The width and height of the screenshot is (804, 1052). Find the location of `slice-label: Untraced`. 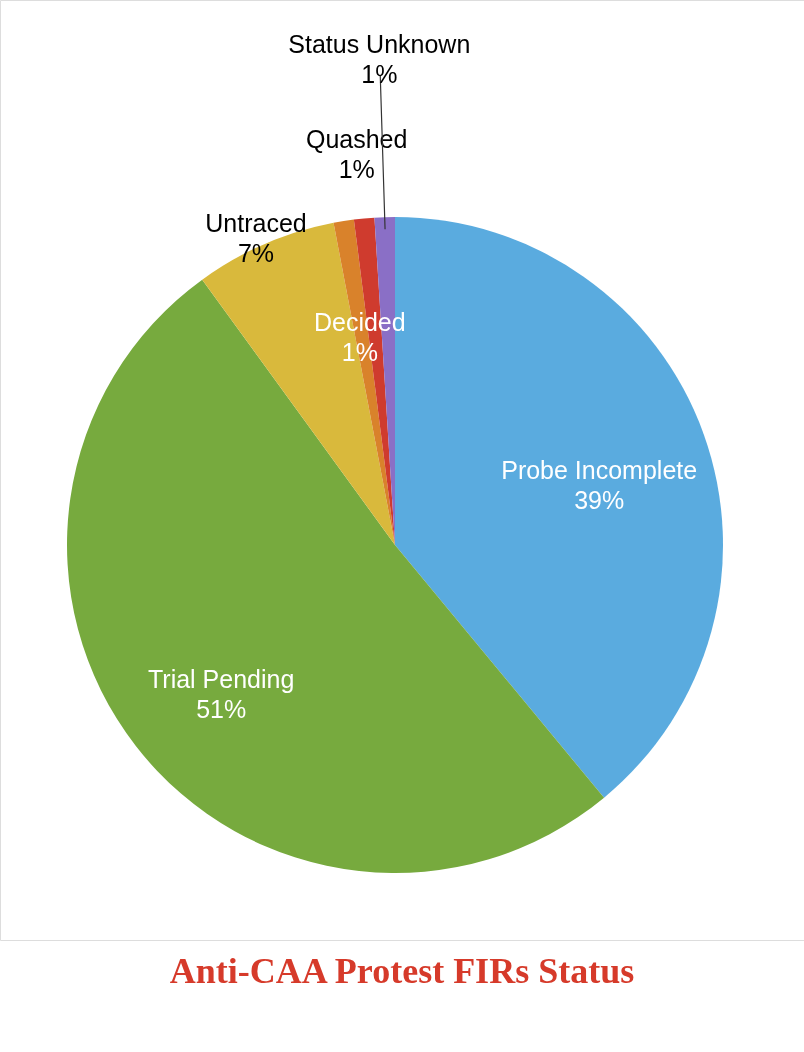

slice-label: Untraced is located at coordinates (256, 222).